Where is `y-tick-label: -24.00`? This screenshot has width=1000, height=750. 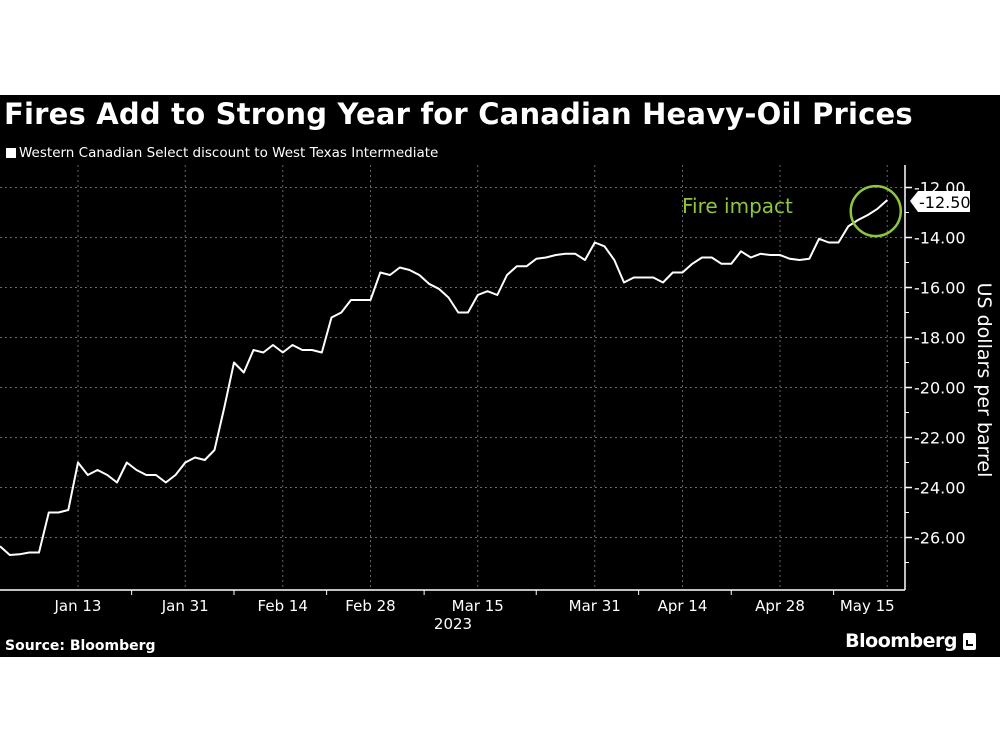
y-tick-label: -24.00 is located at coordinates (940, 488).